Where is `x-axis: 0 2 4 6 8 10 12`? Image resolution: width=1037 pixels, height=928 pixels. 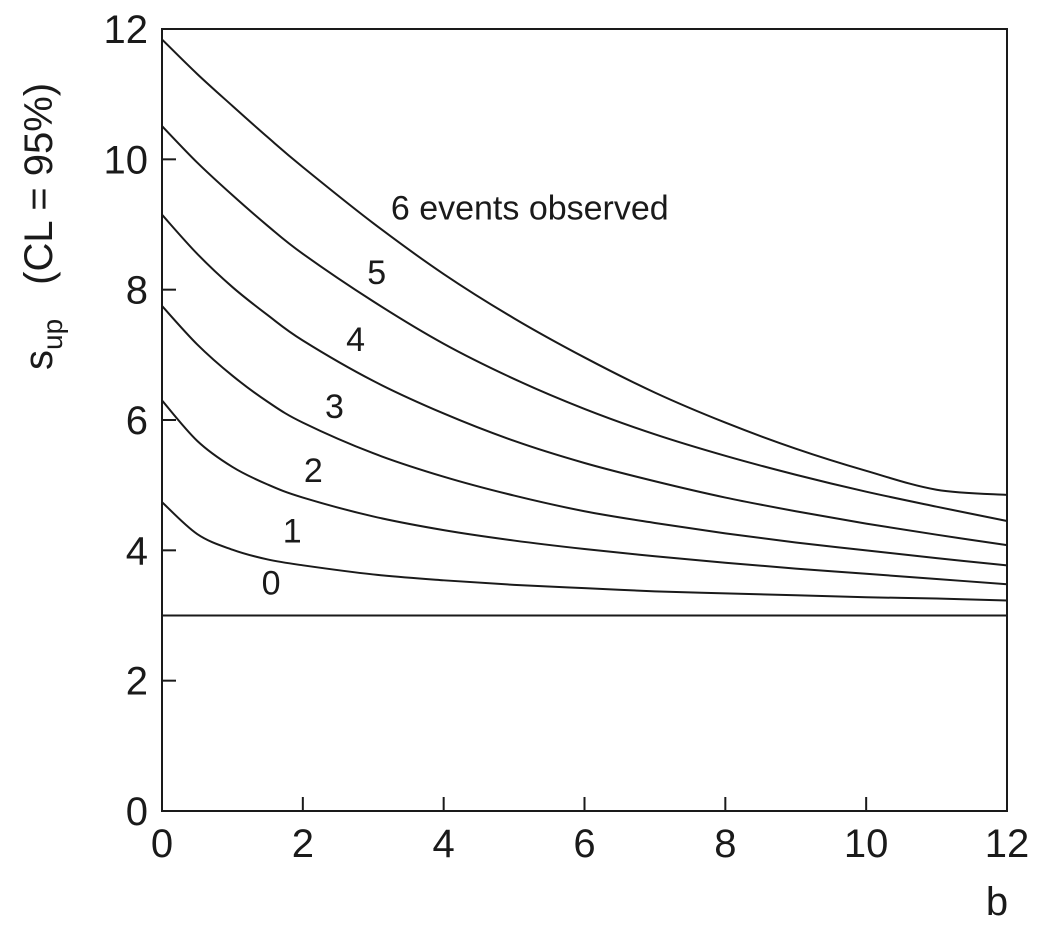 x-axis: 0 2 4 6 8 10 12 is located at coordinates (590, 831).